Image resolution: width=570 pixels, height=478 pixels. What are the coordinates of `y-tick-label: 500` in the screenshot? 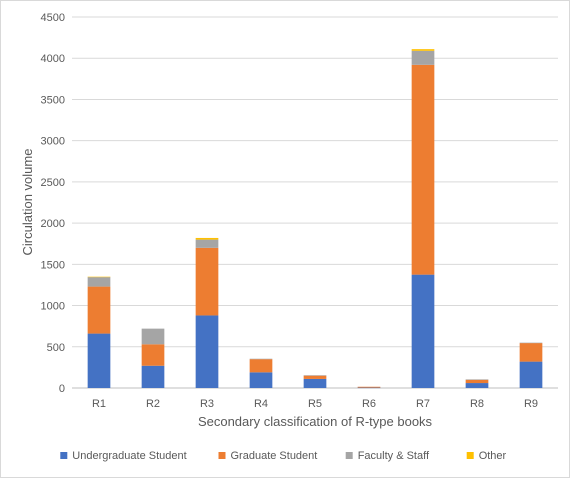 It's located at (56, 348).